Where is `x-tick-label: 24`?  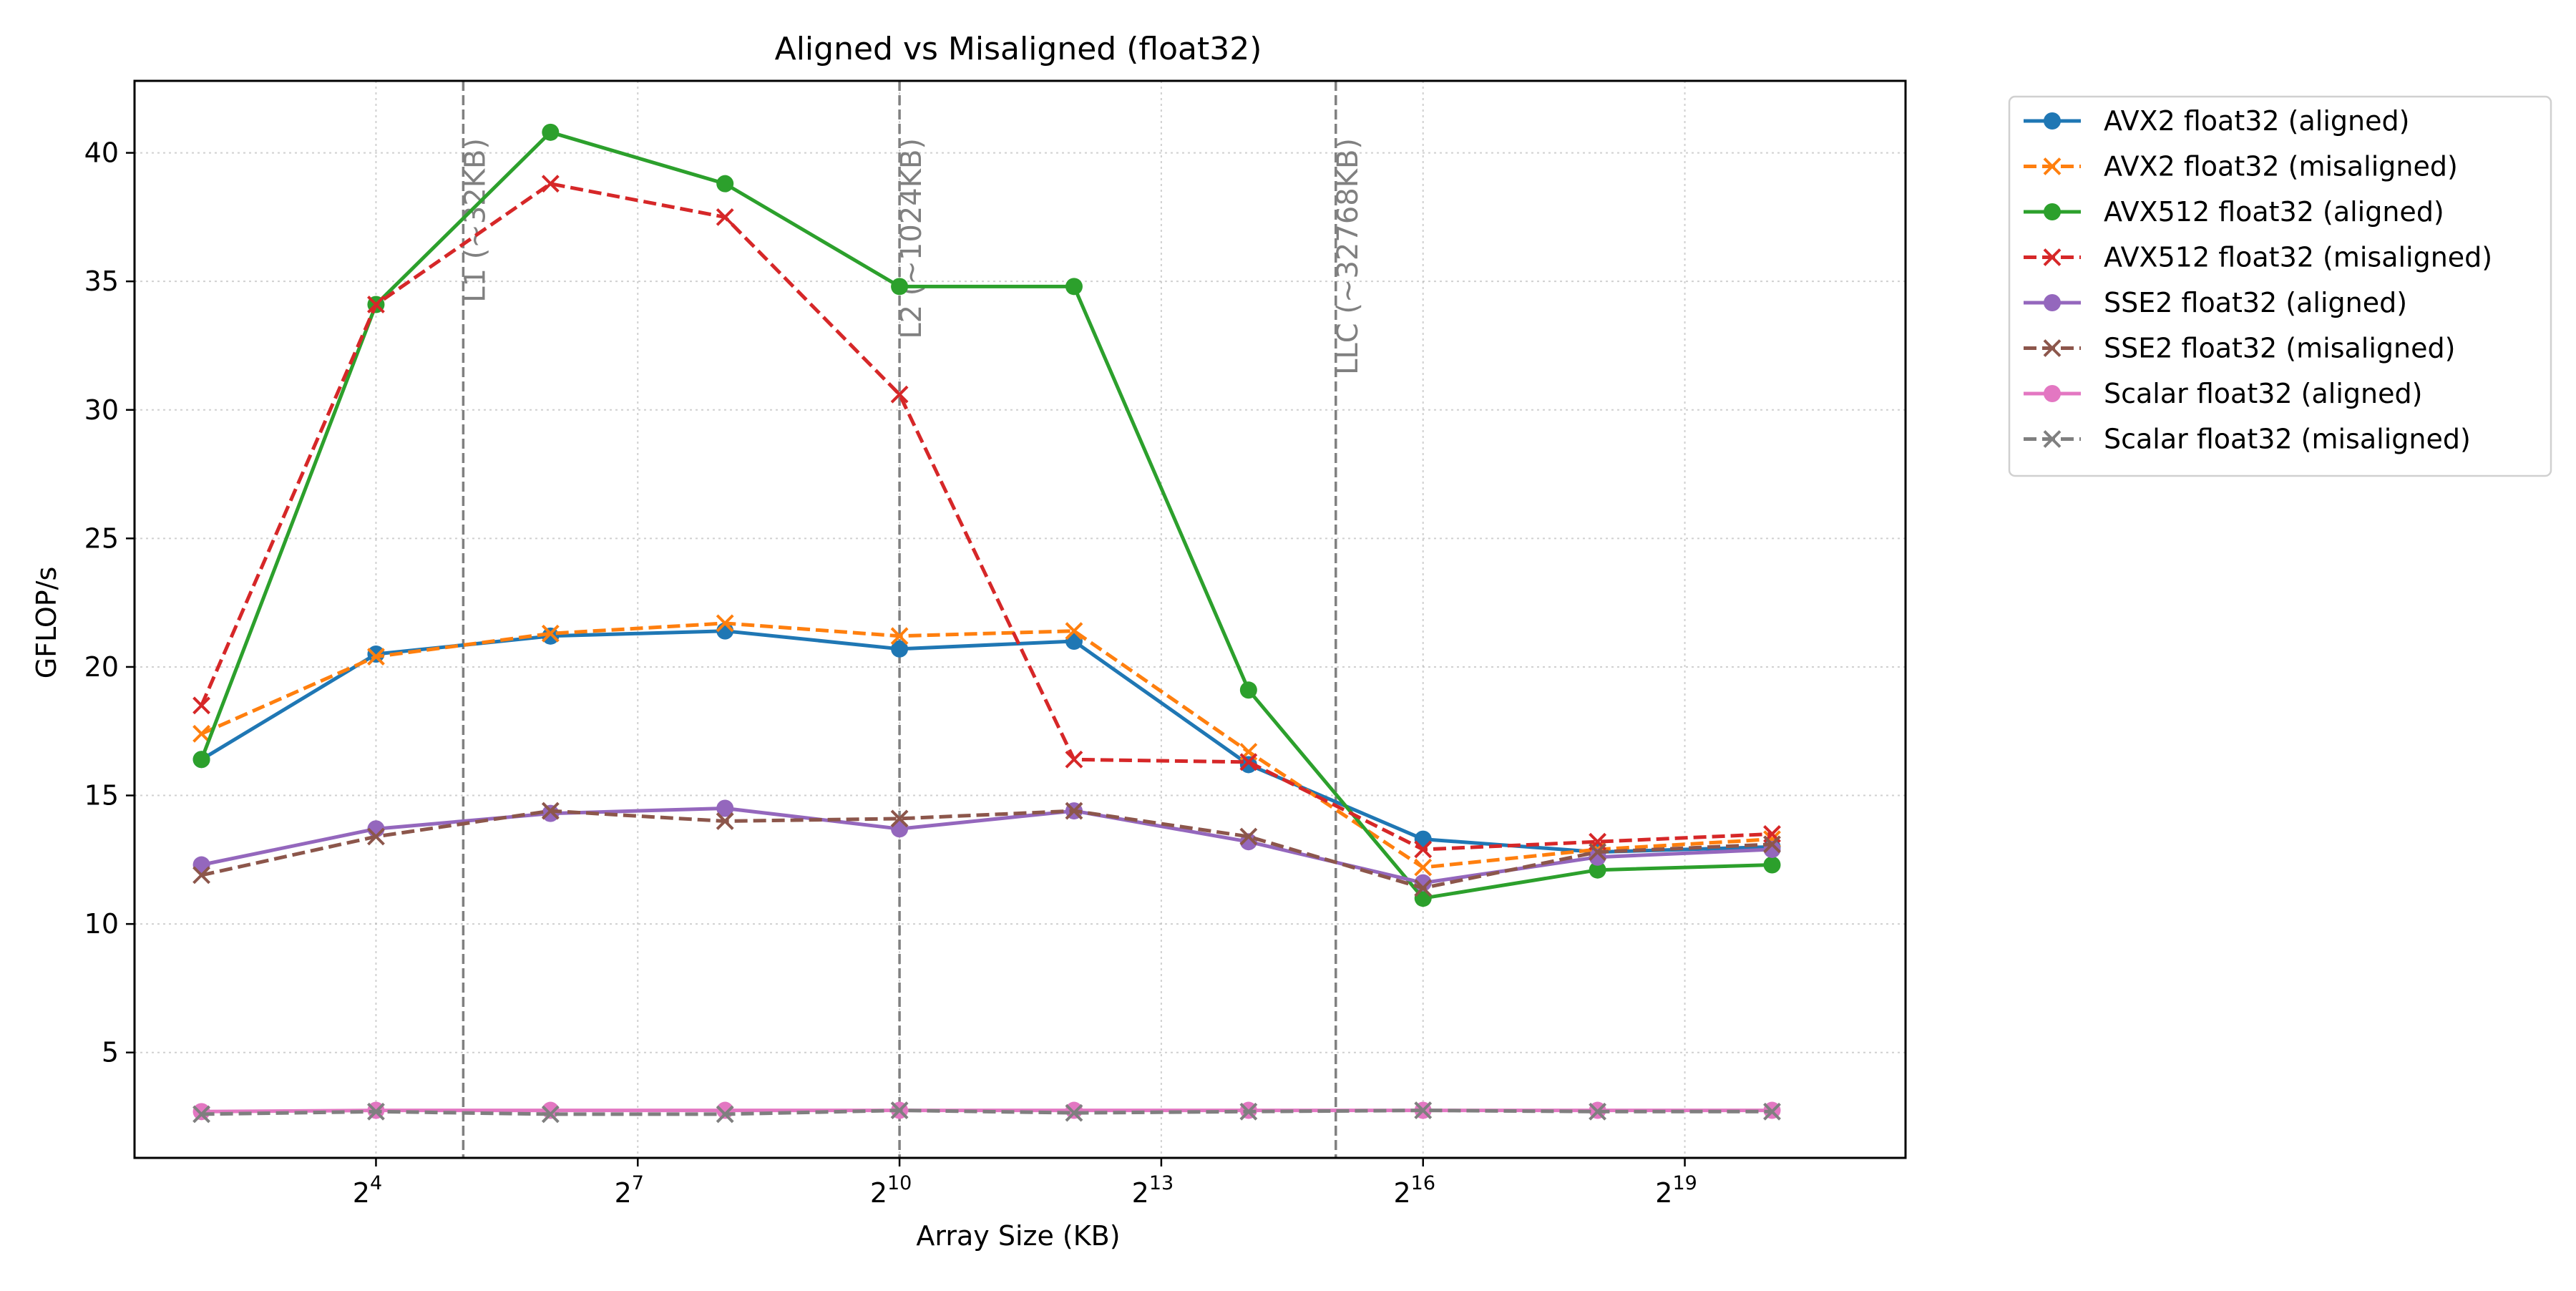
x-tick-label: 24 is located at coordinates (367, 1190).